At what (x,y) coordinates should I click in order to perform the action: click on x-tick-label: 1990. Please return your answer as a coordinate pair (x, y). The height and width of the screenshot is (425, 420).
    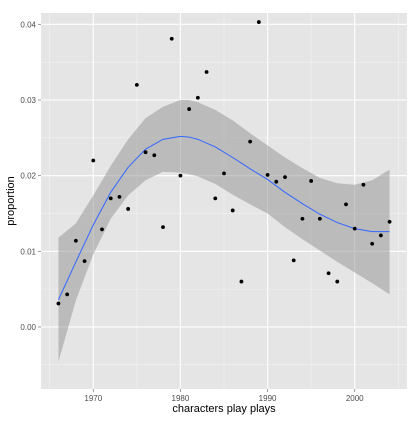
    Looking at the image, I should click on (268, 398).